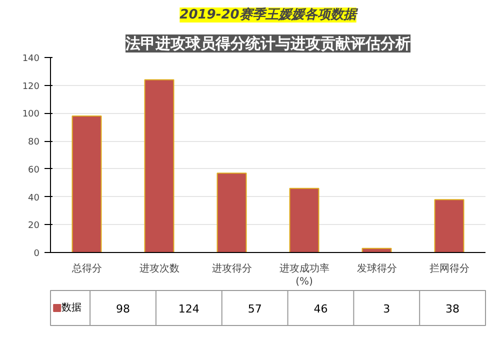  What do you see at coordinates (453, 309) in the screenshot?
I see `data-label: 38` at bounding box center [453, 309].